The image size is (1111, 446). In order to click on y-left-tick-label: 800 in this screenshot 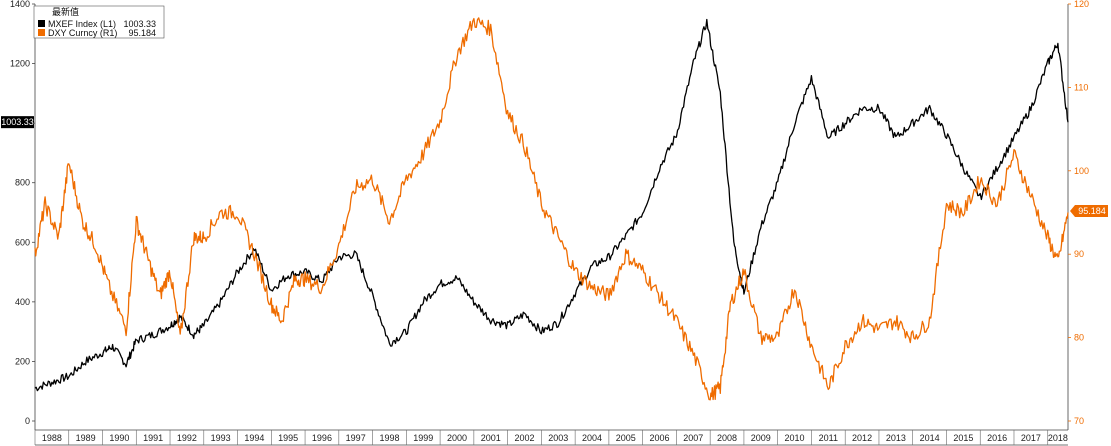, I will do `click(22, 183)`.